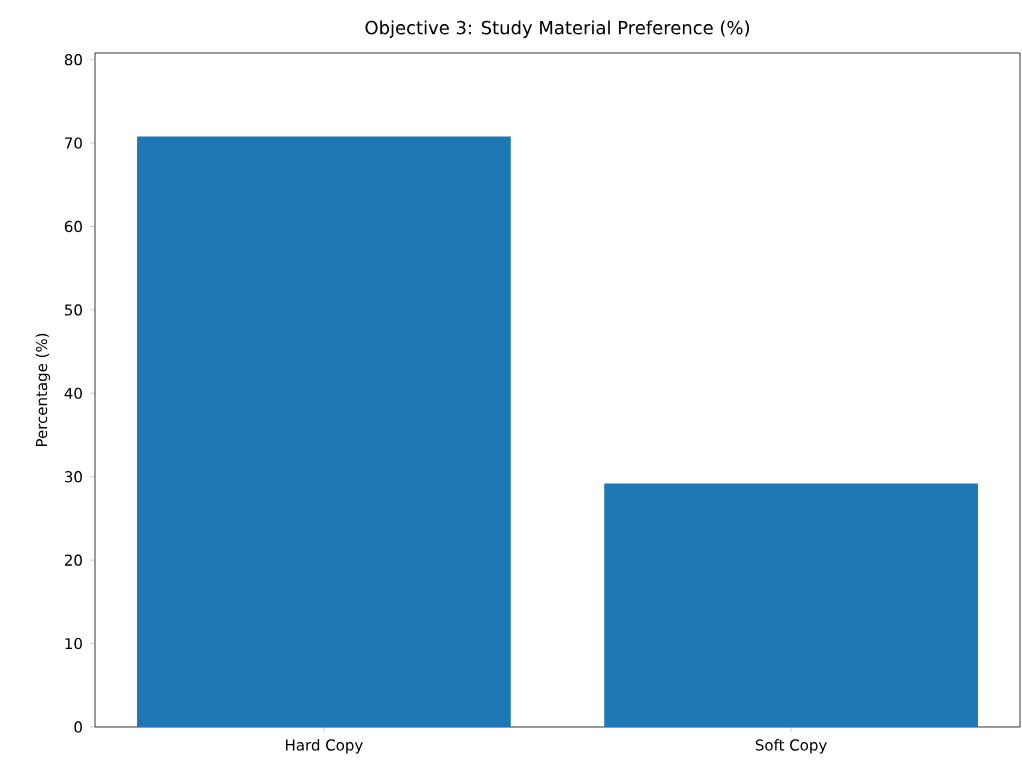  I want to click on y-tick-label: 10, so click(73, 643).